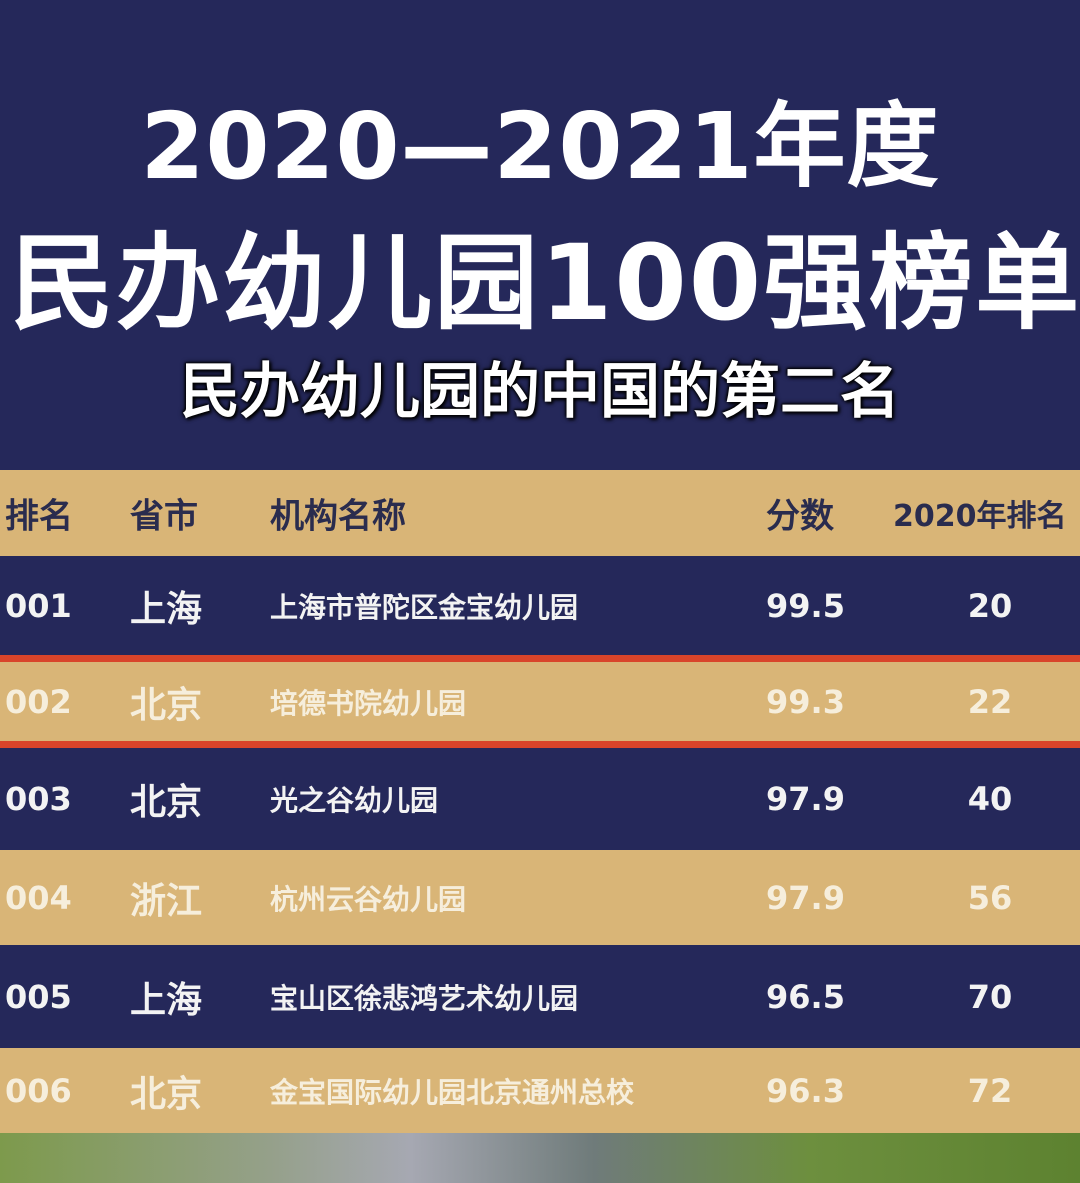  I want to click on cell-rank: 004, so click(38, 897).